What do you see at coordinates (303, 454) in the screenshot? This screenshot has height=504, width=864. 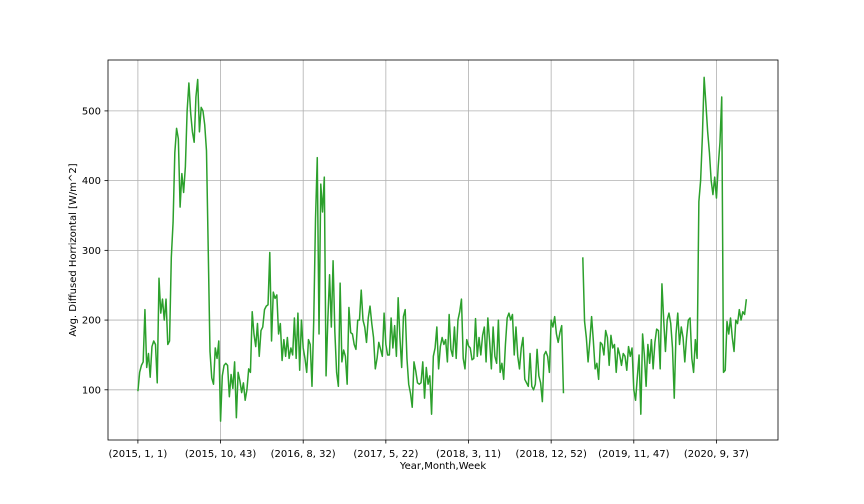 I see `x-tick-label: (2016, 8, 32)` at bounding box center [303, 454].